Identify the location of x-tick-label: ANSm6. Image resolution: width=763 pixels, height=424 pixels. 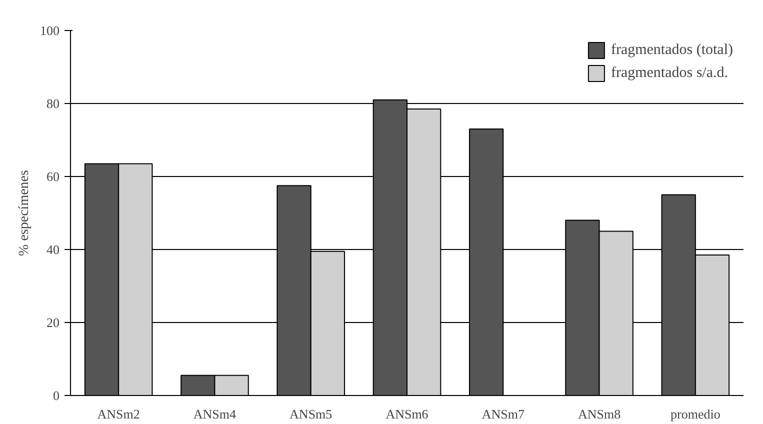
(407, 414).